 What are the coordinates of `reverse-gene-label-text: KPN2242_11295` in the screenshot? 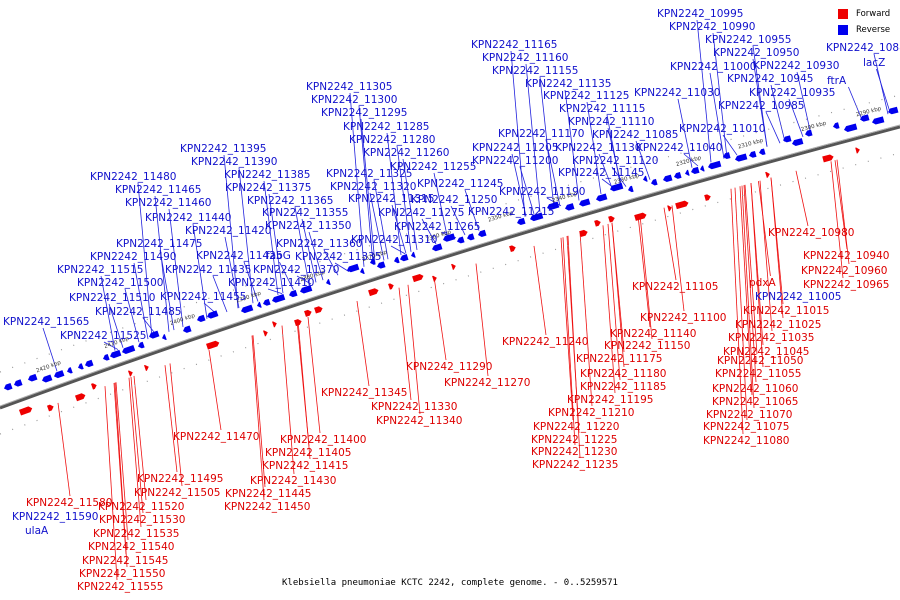 It's located at (364, 113).